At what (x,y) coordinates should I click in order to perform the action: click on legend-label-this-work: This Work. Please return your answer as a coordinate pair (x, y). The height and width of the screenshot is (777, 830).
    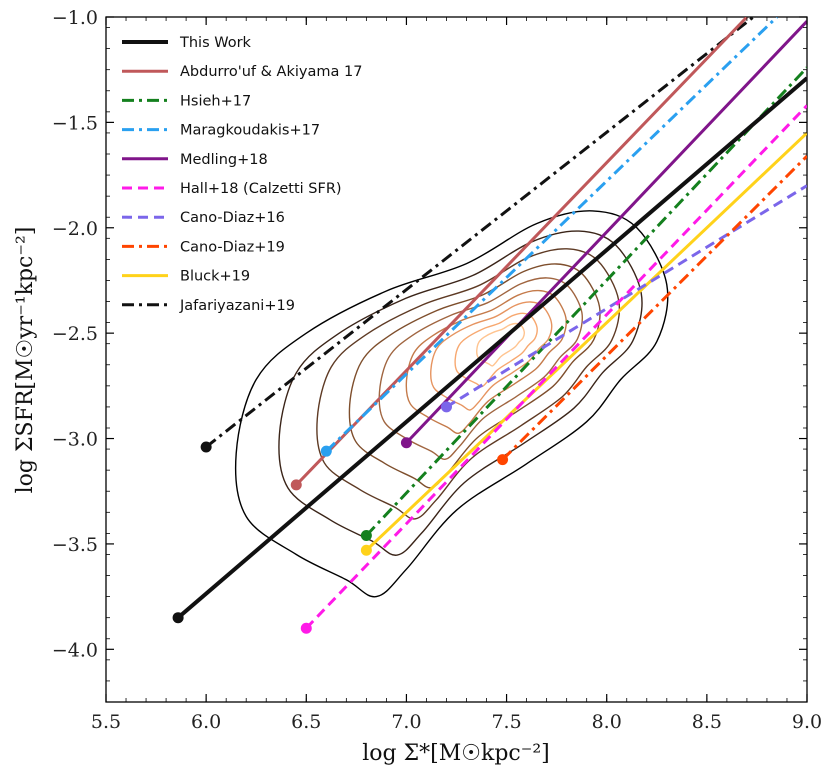
    Looking at the image, I should click on (215, 43).